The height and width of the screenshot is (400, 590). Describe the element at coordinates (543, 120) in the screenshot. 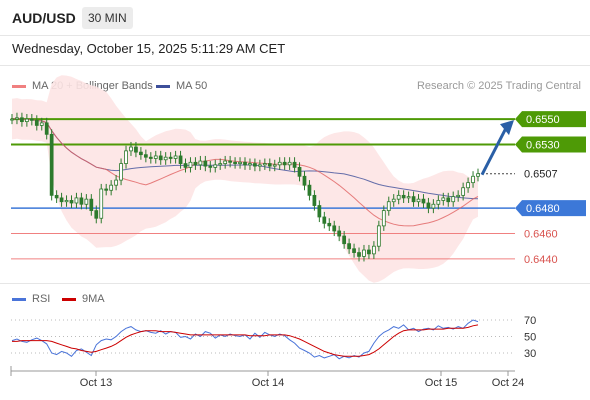

I see `price-label-resistance: 0.6550` at that location.